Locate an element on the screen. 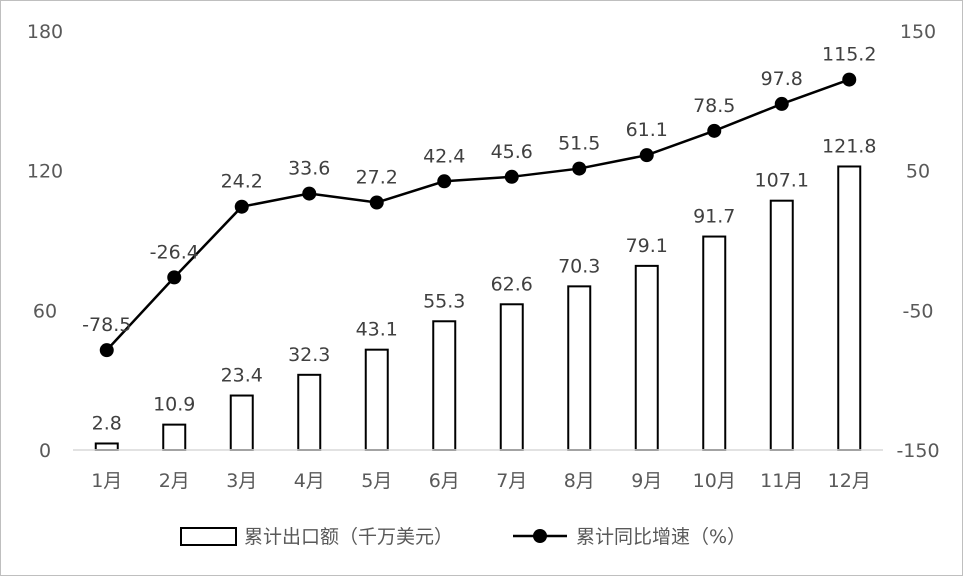 The height and width of the screenshot is (576, 963). legend-line-marker is located at coordinates (540, 536).